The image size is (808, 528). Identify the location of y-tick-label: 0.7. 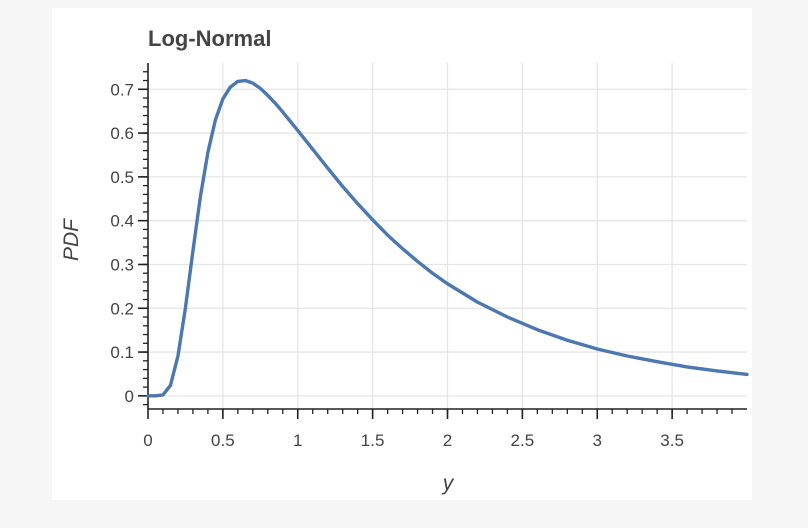
(122, 89).